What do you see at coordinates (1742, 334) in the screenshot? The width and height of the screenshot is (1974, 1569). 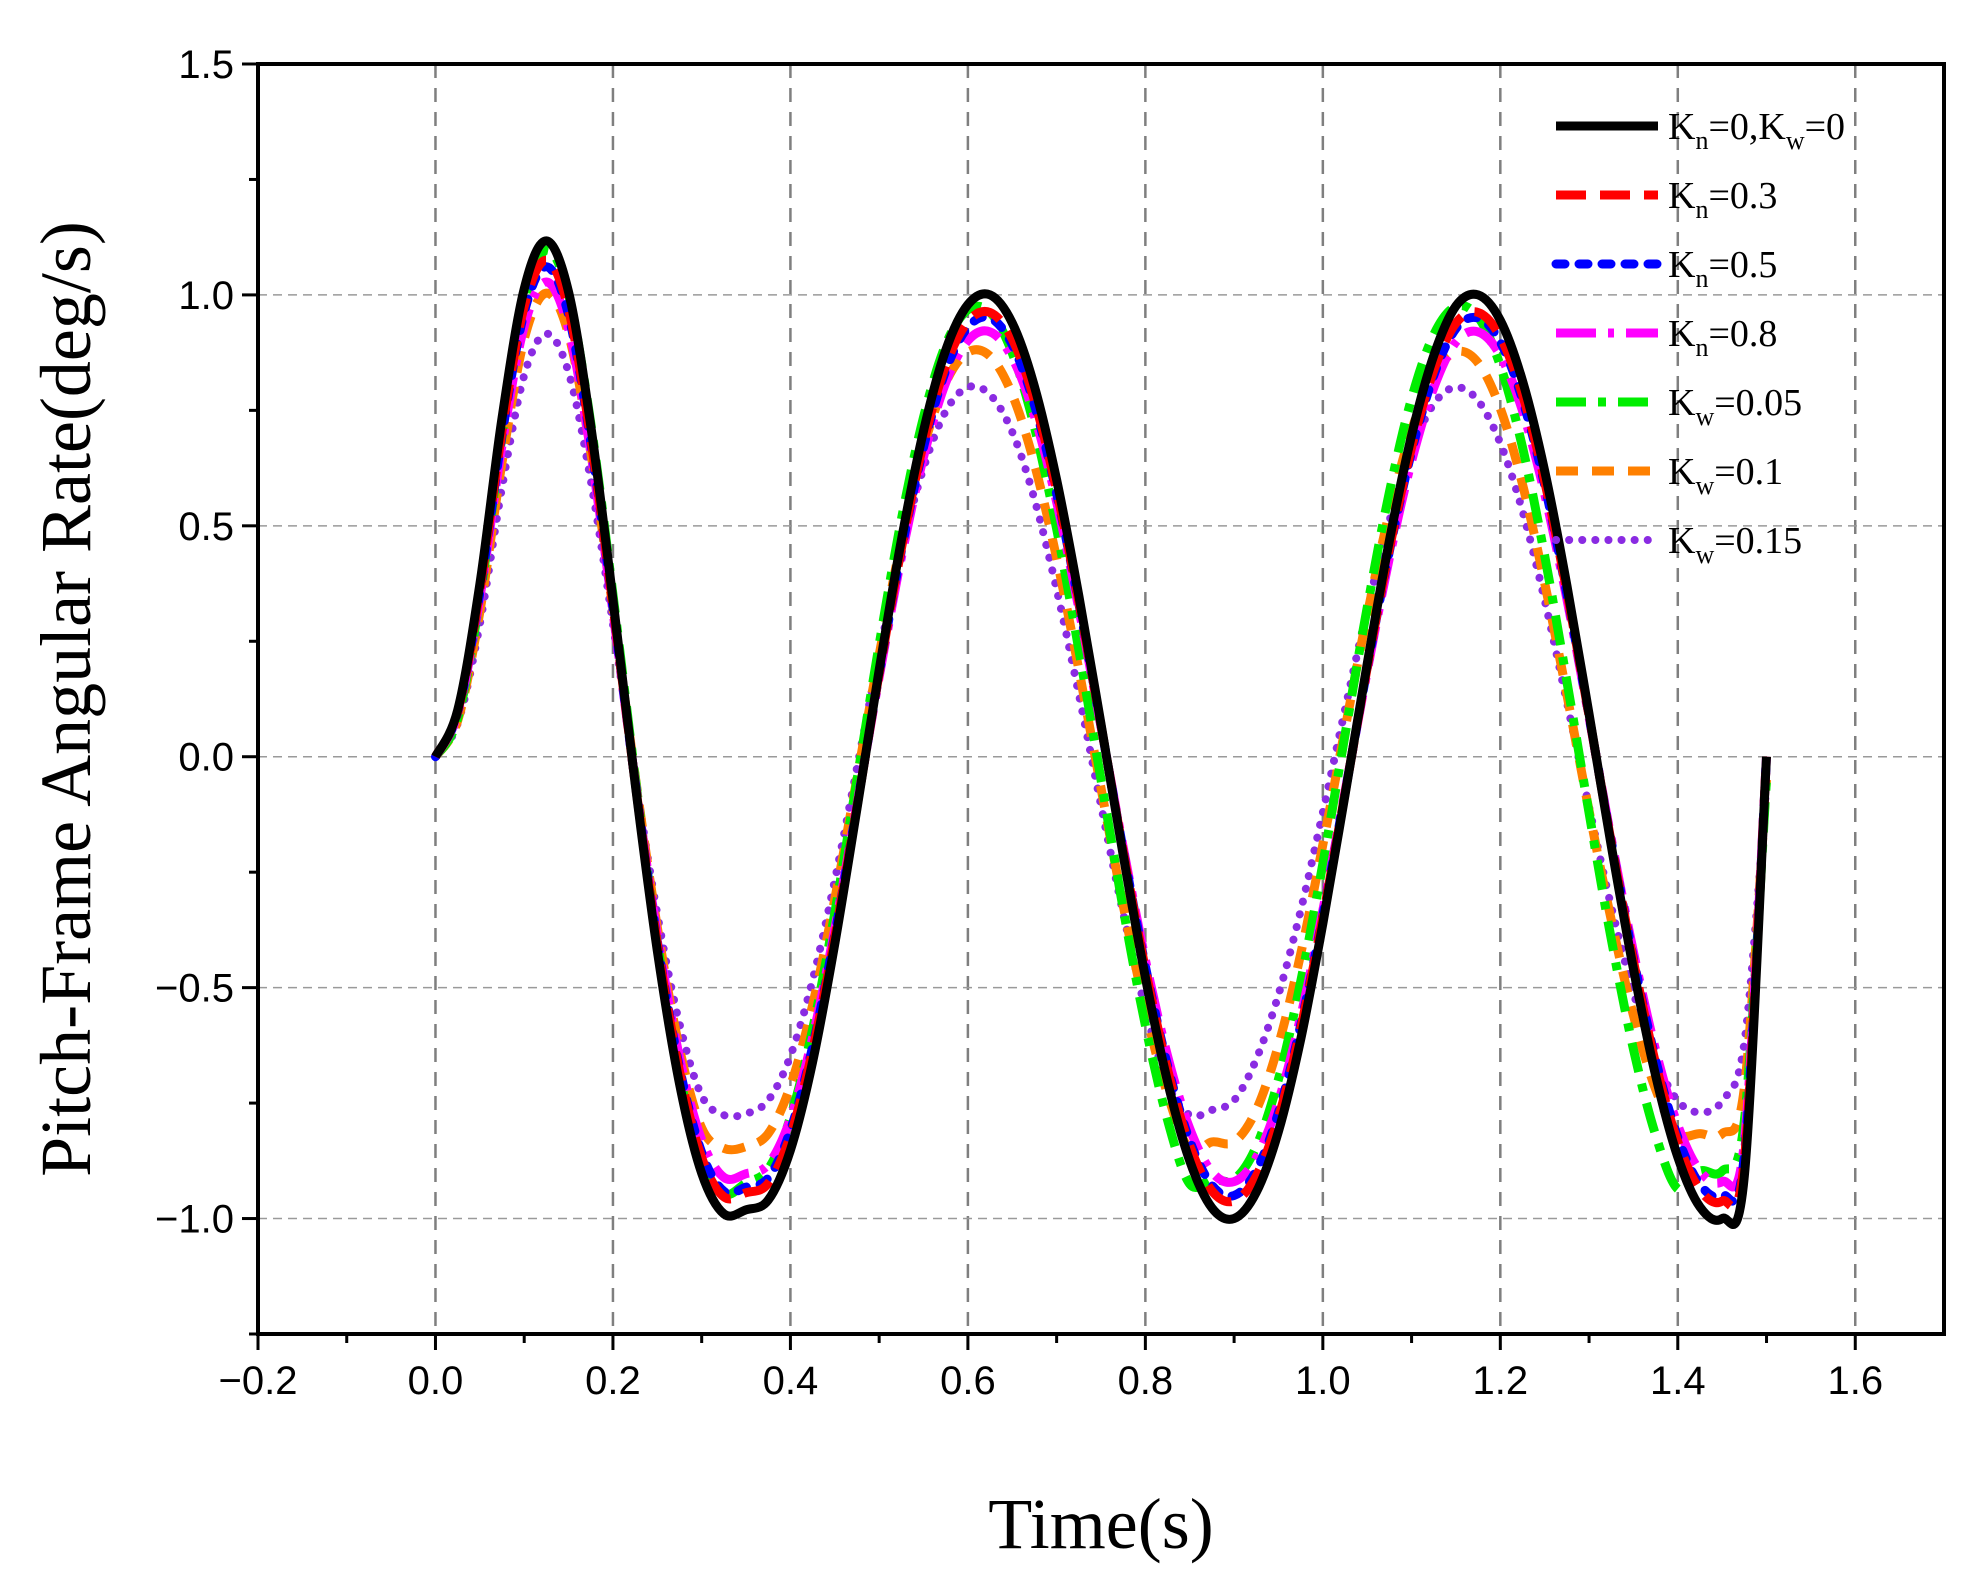 I see `legend-text-part: =0.8` at bounding box center [1742, 334].